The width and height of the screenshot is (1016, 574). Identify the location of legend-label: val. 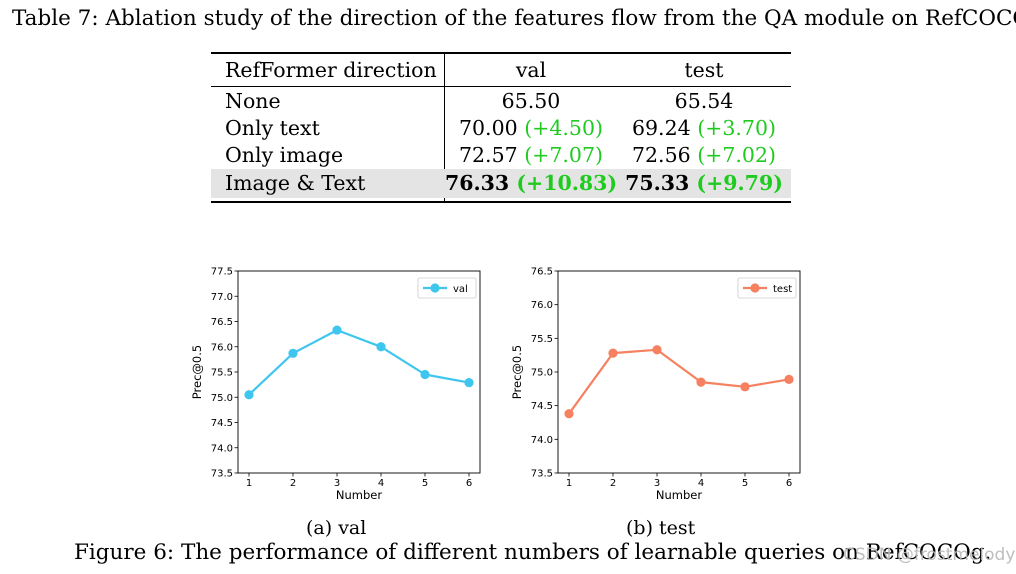
(460, 289).